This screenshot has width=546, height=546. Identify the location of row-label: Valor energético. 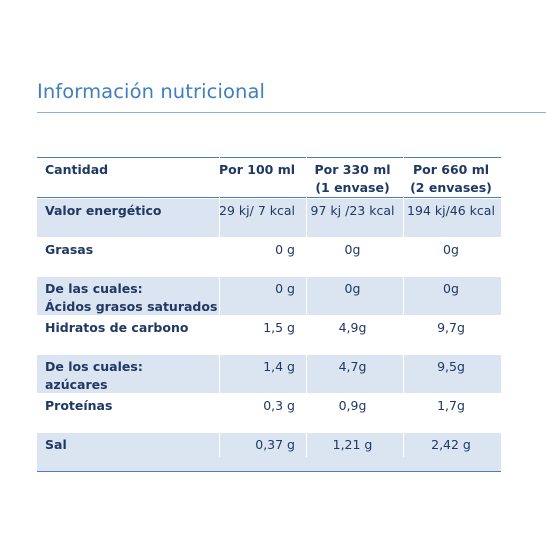
(128, 218).